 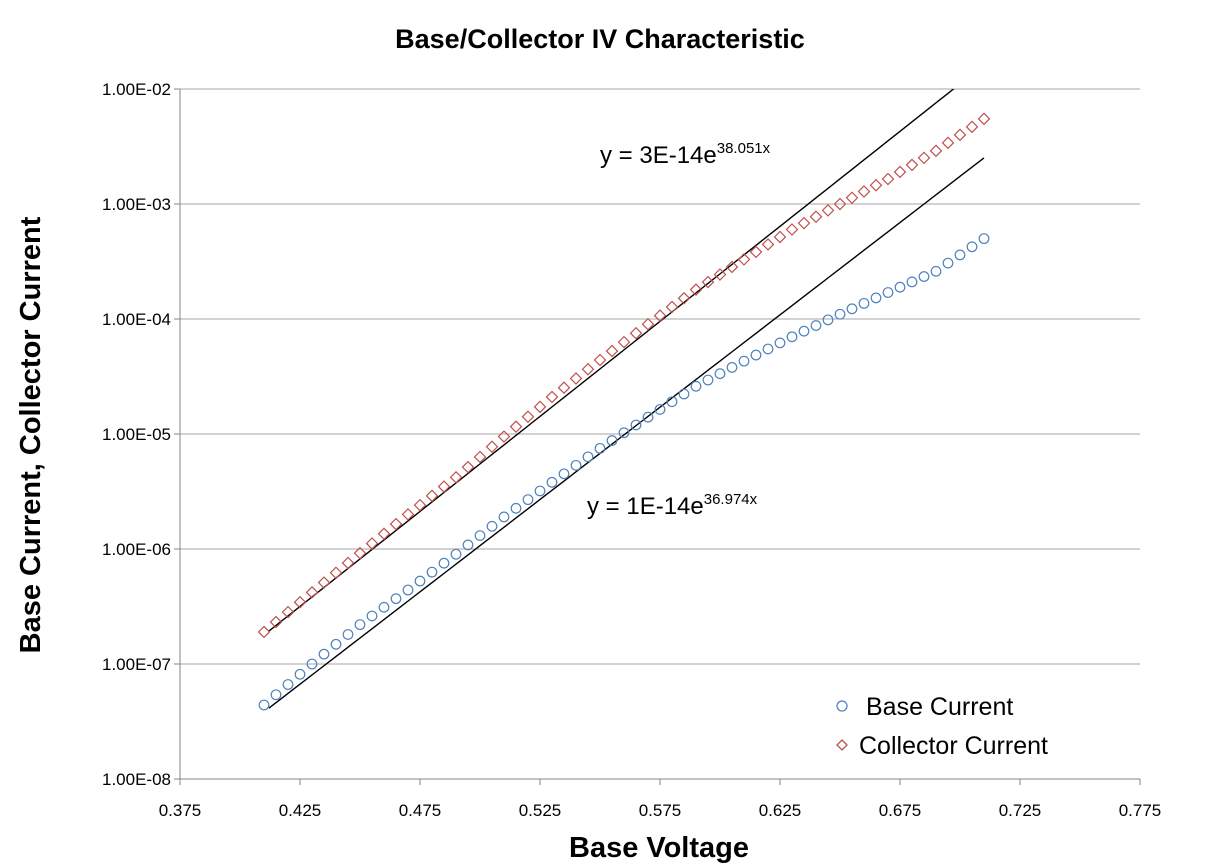 I want to click on x-tick-label: 0.675, so click(x=900, y=810).